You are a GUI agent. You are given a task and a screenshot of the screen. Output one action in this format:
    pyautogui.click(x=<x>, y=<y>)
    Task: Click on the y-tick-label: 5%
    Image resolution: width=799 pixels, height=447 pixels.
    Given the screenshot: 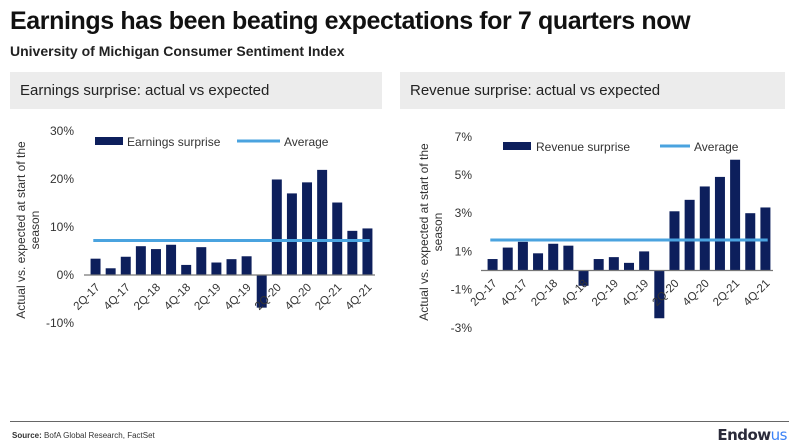 What is the action you would take?
    pyautogui.click(x=464, y=175)
    